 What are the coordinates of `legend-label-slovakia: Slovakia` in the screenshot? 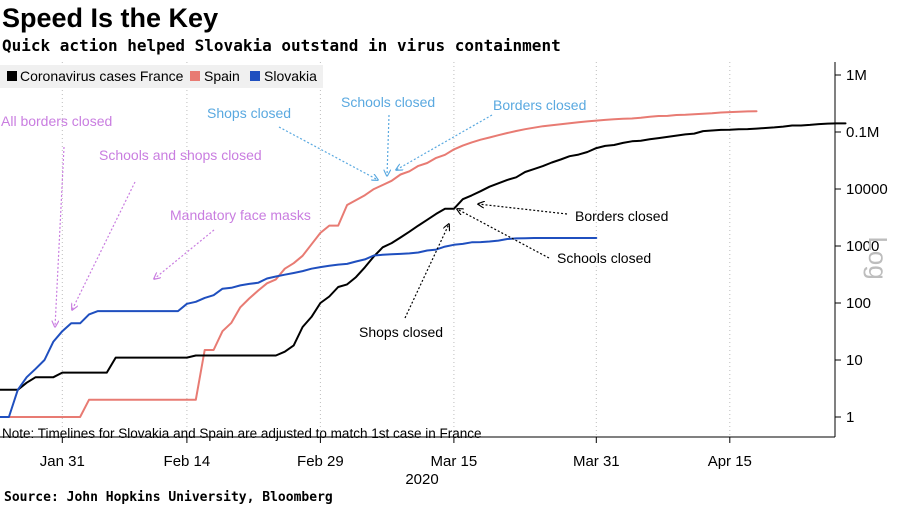 It's located at (290, 76).